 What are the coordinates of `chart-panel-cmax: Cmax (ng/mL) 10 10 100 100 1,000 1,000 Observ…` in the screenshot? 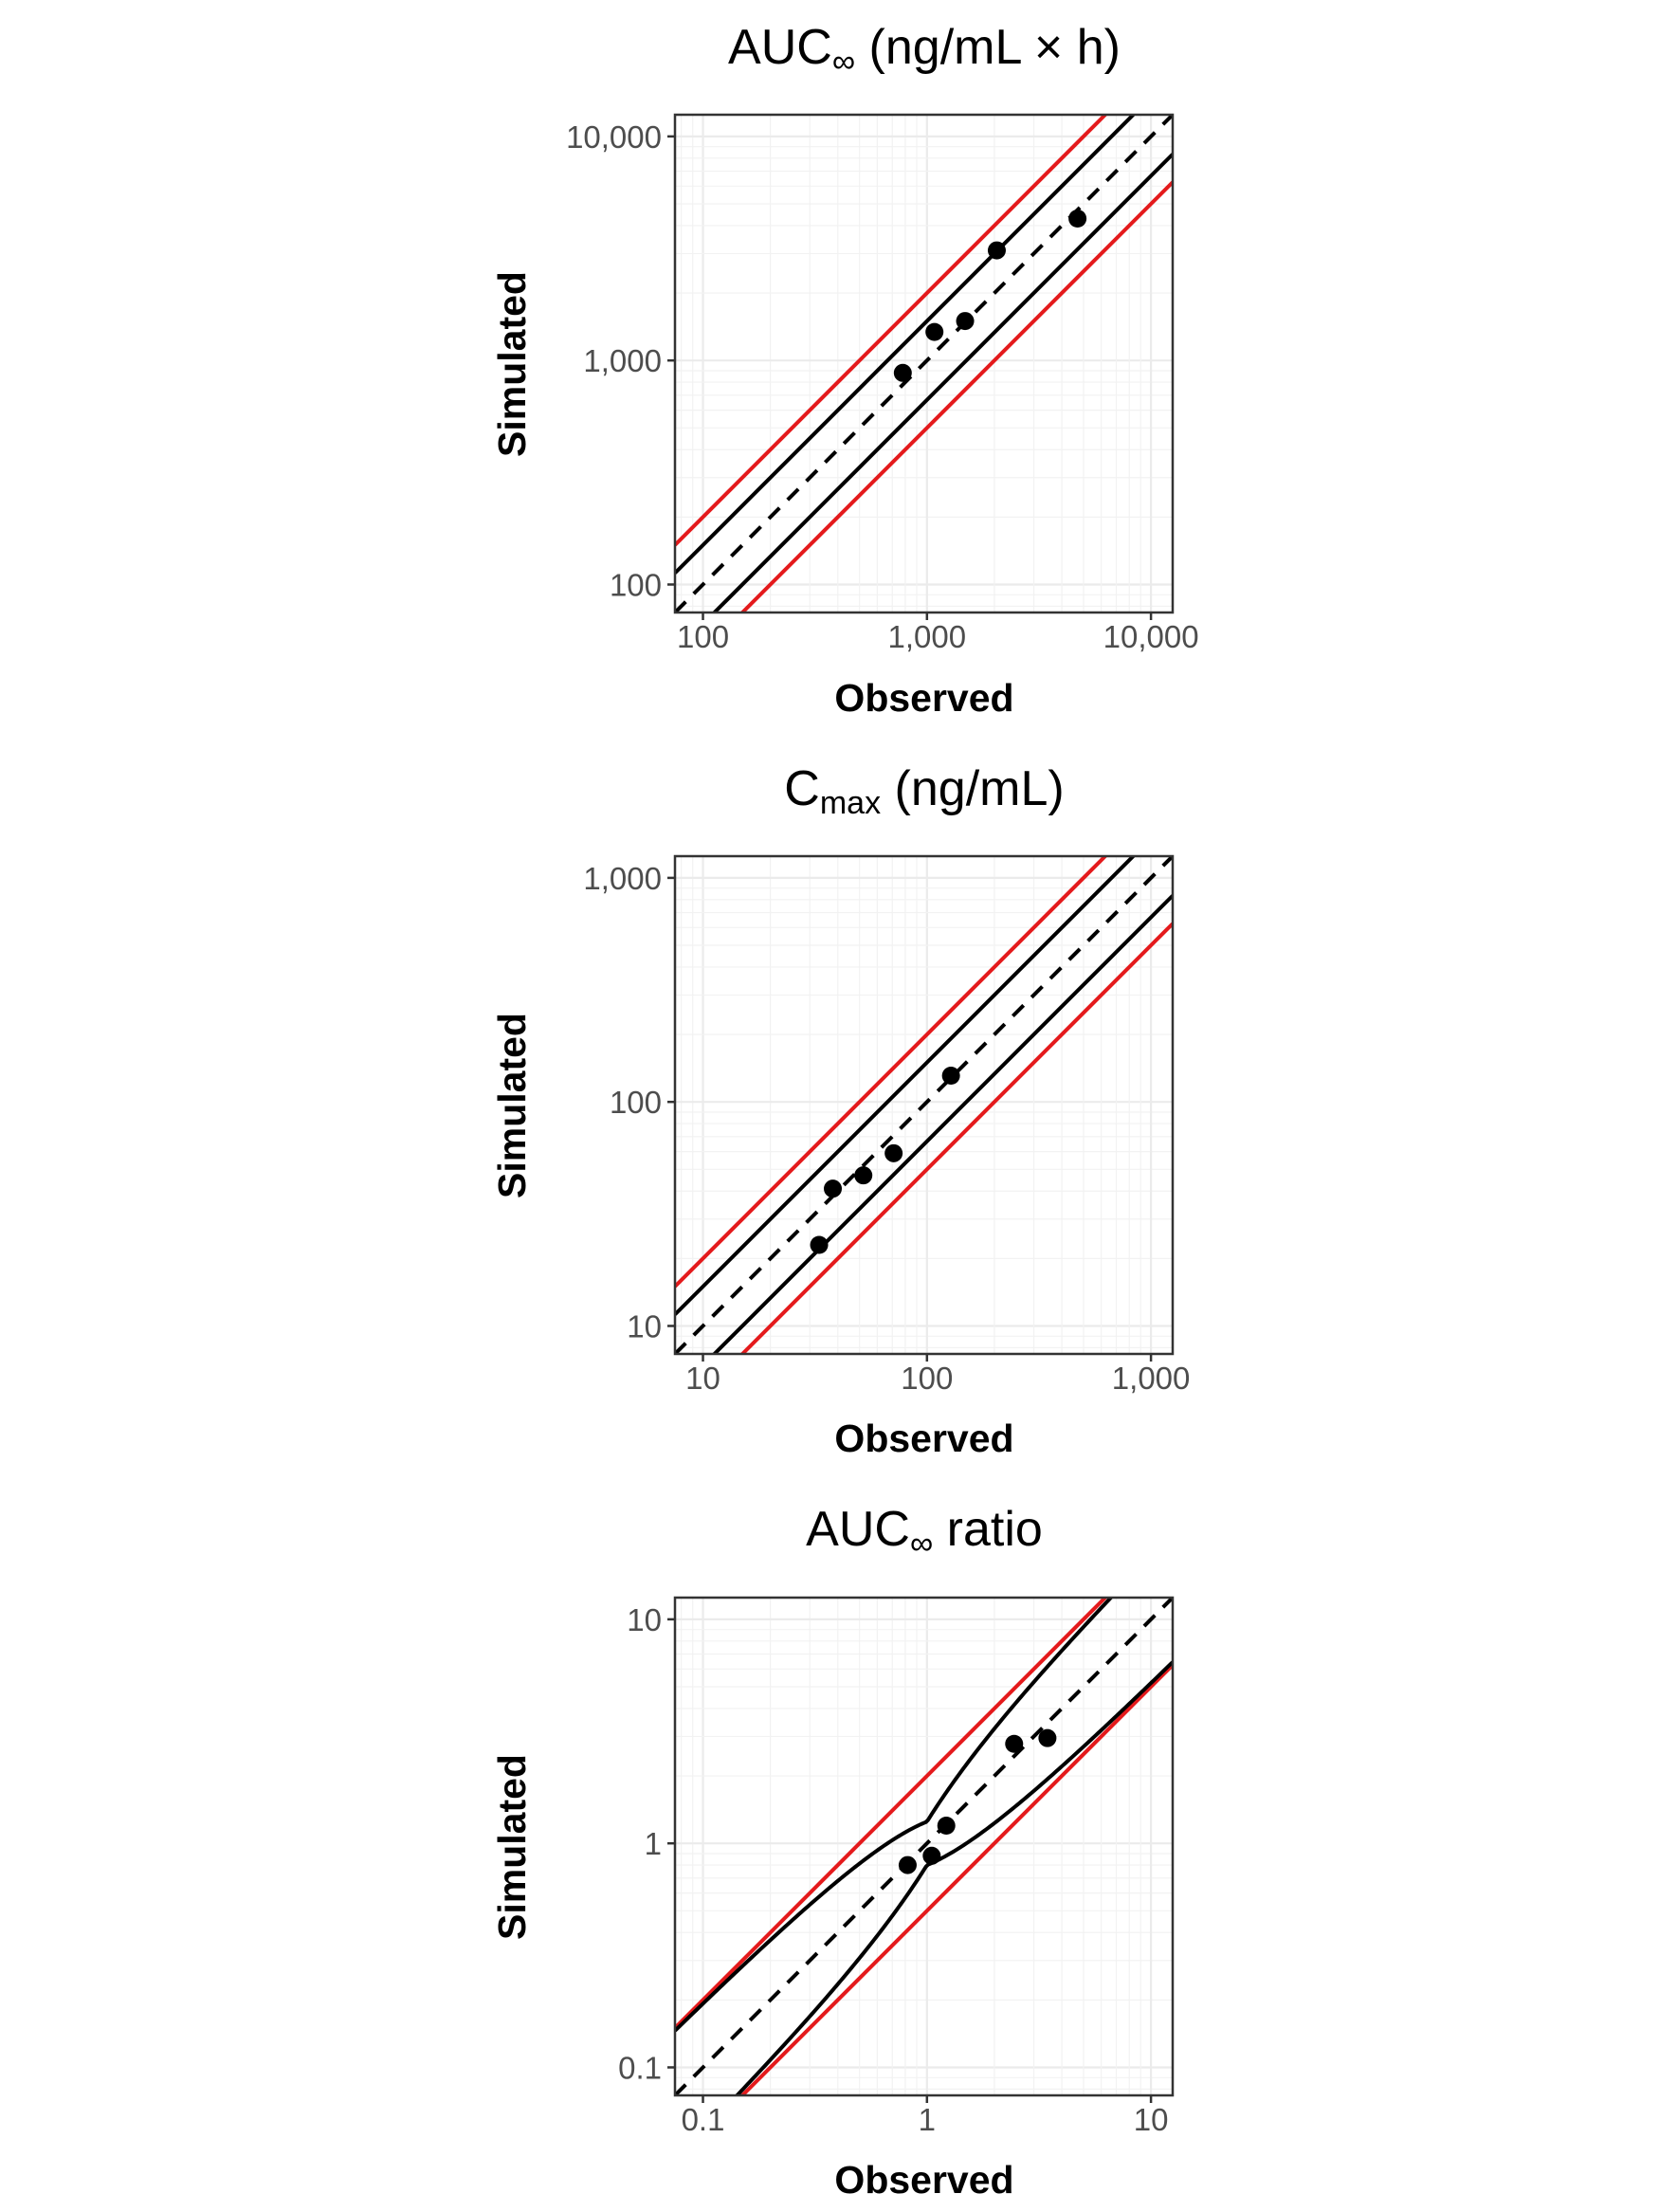 It's located at (840, 1110).